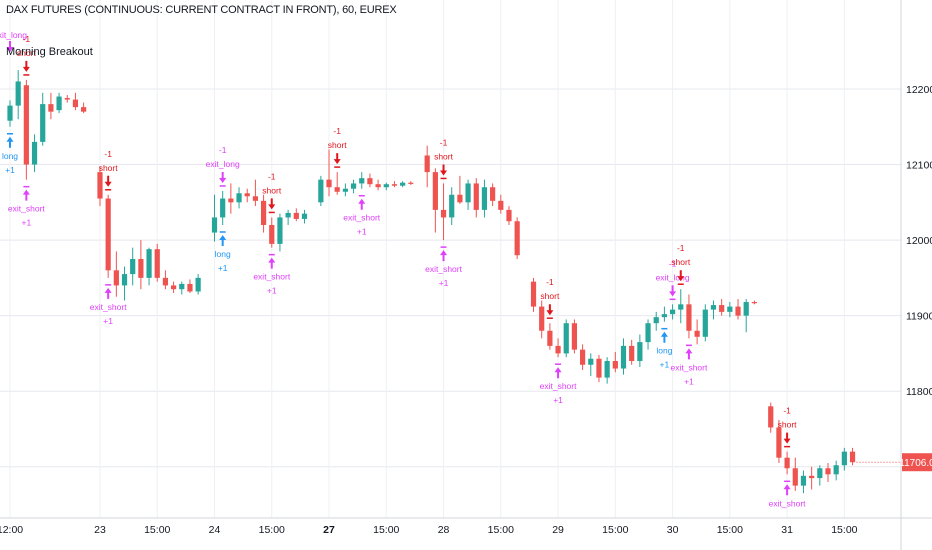  What do you see at coordinates (919, 317) in the screenshot?
I see `y-tick-label: 11900.0` at bounding box center [919, 317].